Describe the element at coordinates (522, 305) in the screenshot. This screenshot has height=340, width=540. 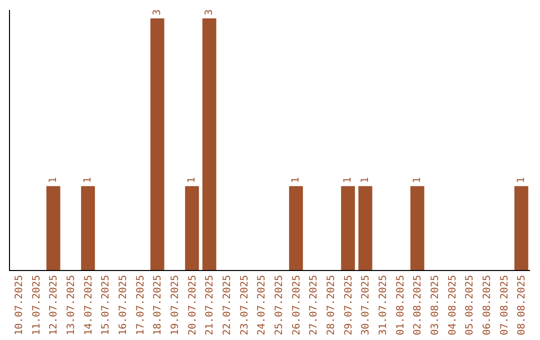
I see `x-tick-label: 08.08.2025` at that location.